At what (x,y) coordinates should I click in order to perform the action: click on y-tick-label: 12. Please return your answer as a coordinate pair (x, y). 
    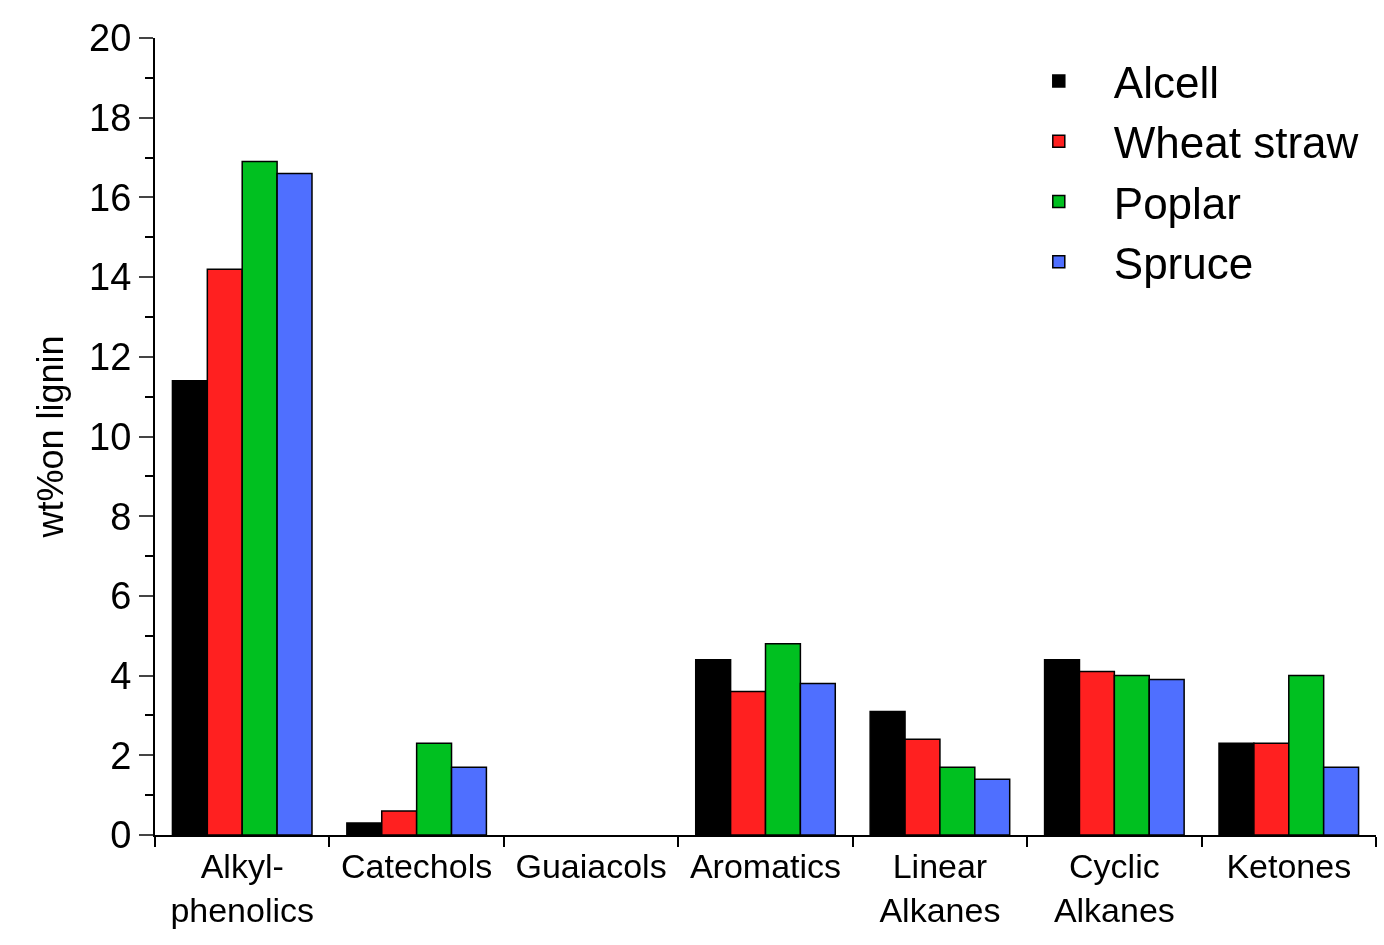
    Looking at the image, I should click on (110, 357).